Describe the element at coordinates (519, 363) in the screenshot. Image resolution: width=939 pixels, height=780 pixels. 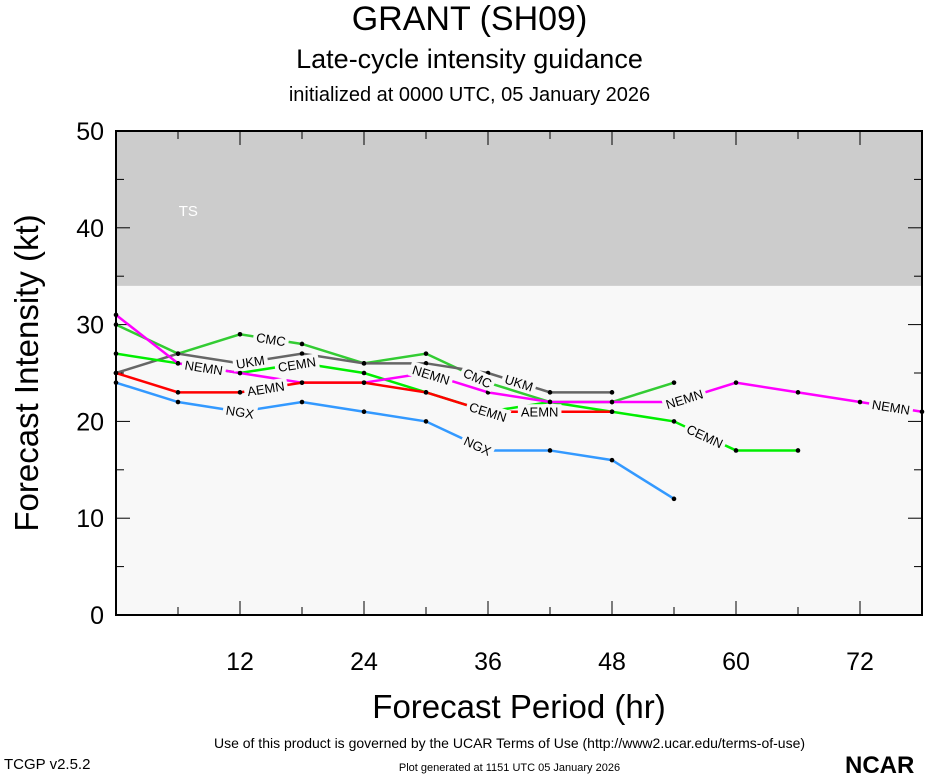
I see `nemn-line` at that location.